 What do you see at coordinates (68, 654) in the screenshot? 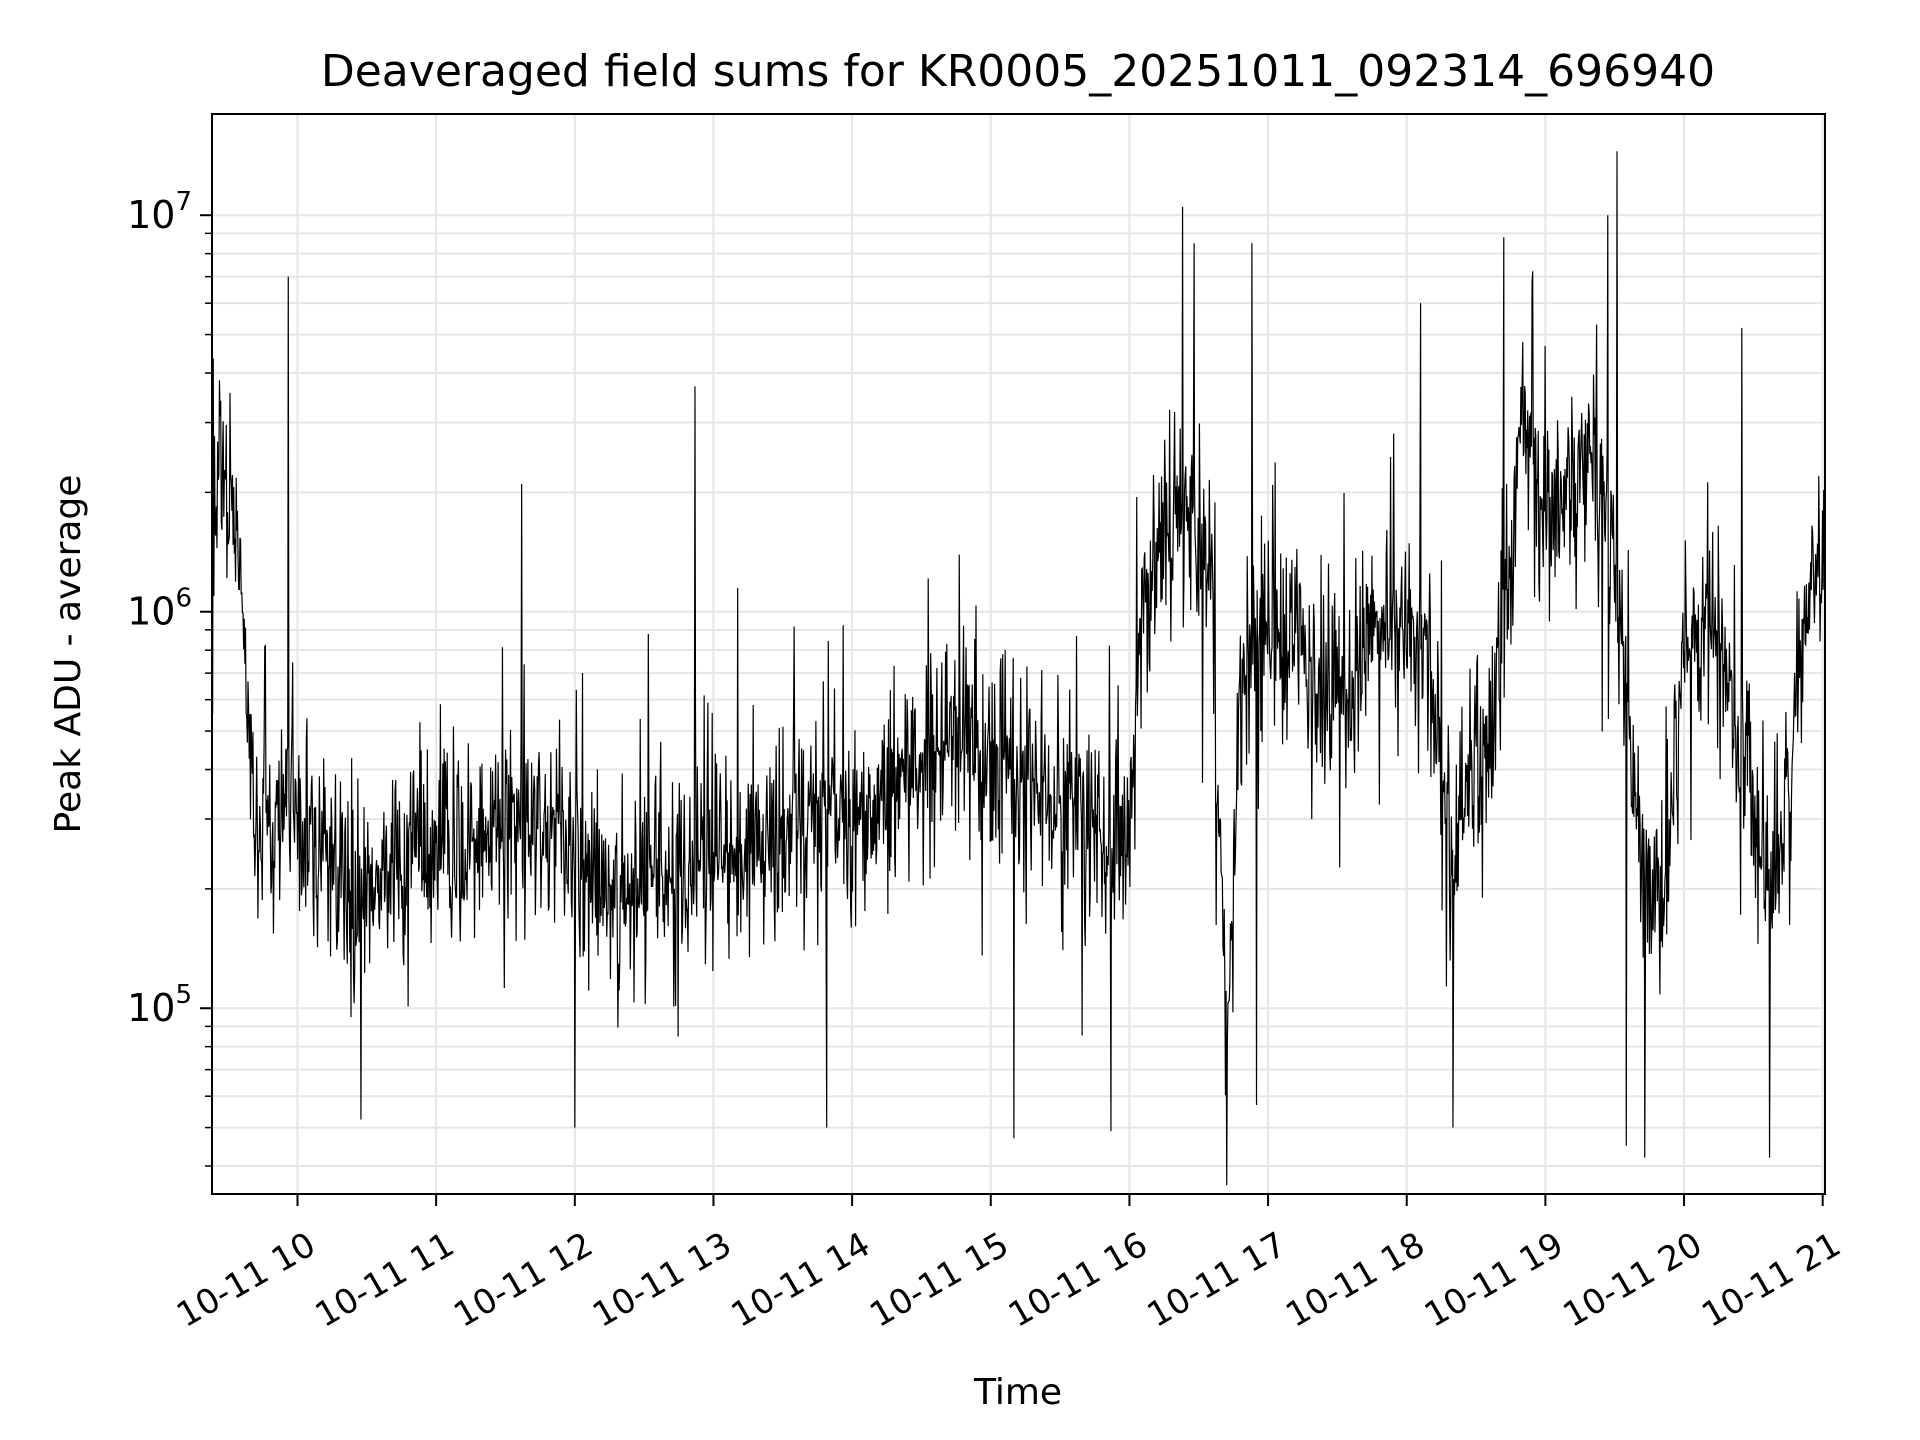
I see `y-axis-label: Peak ADU - average` at bounding box center [68, 654].